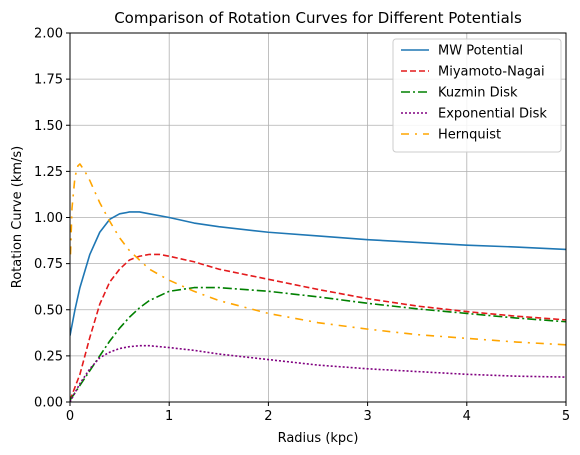 This screenshot has height=455, width=580. What do you see at coordinates (491, 72) in the screenshot?
I see `legend-label: Miyamoto-Nagai` at bounding box center [491, 72].